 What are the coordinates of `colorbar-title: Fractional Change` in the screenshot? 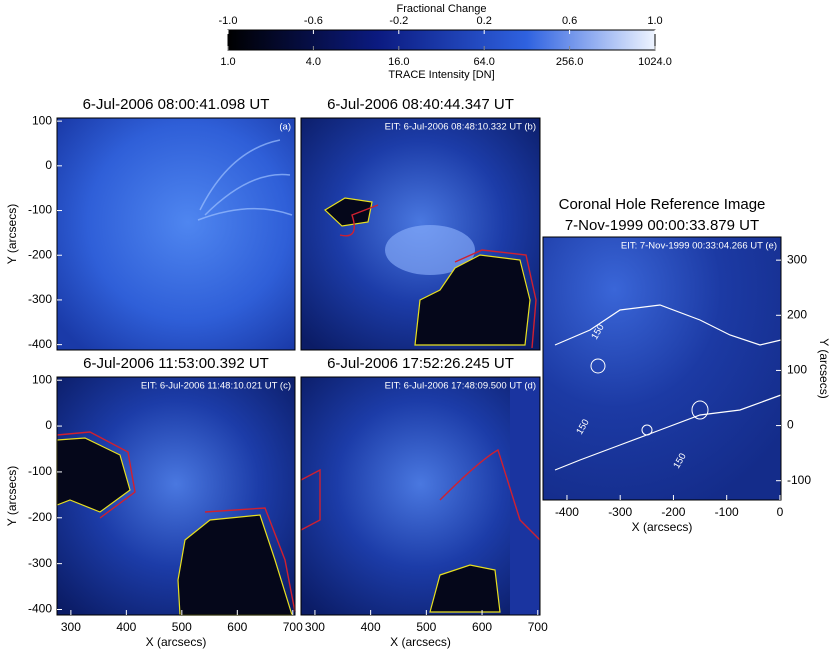 It's located at (442, 9).